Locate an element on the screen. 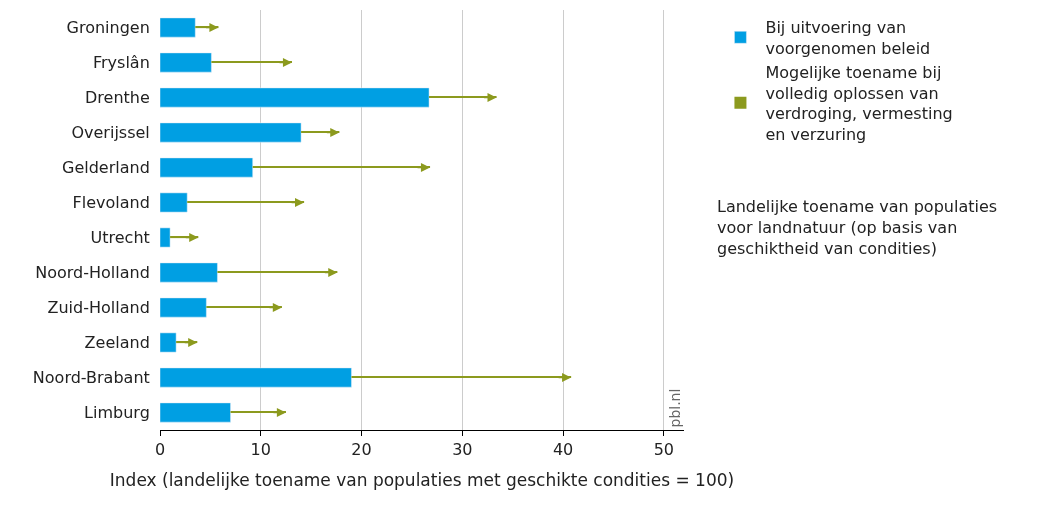 The width and height of the screenshot is (1064, 510). y-tick-label: Utrecht is located at coordinates (120, 238).